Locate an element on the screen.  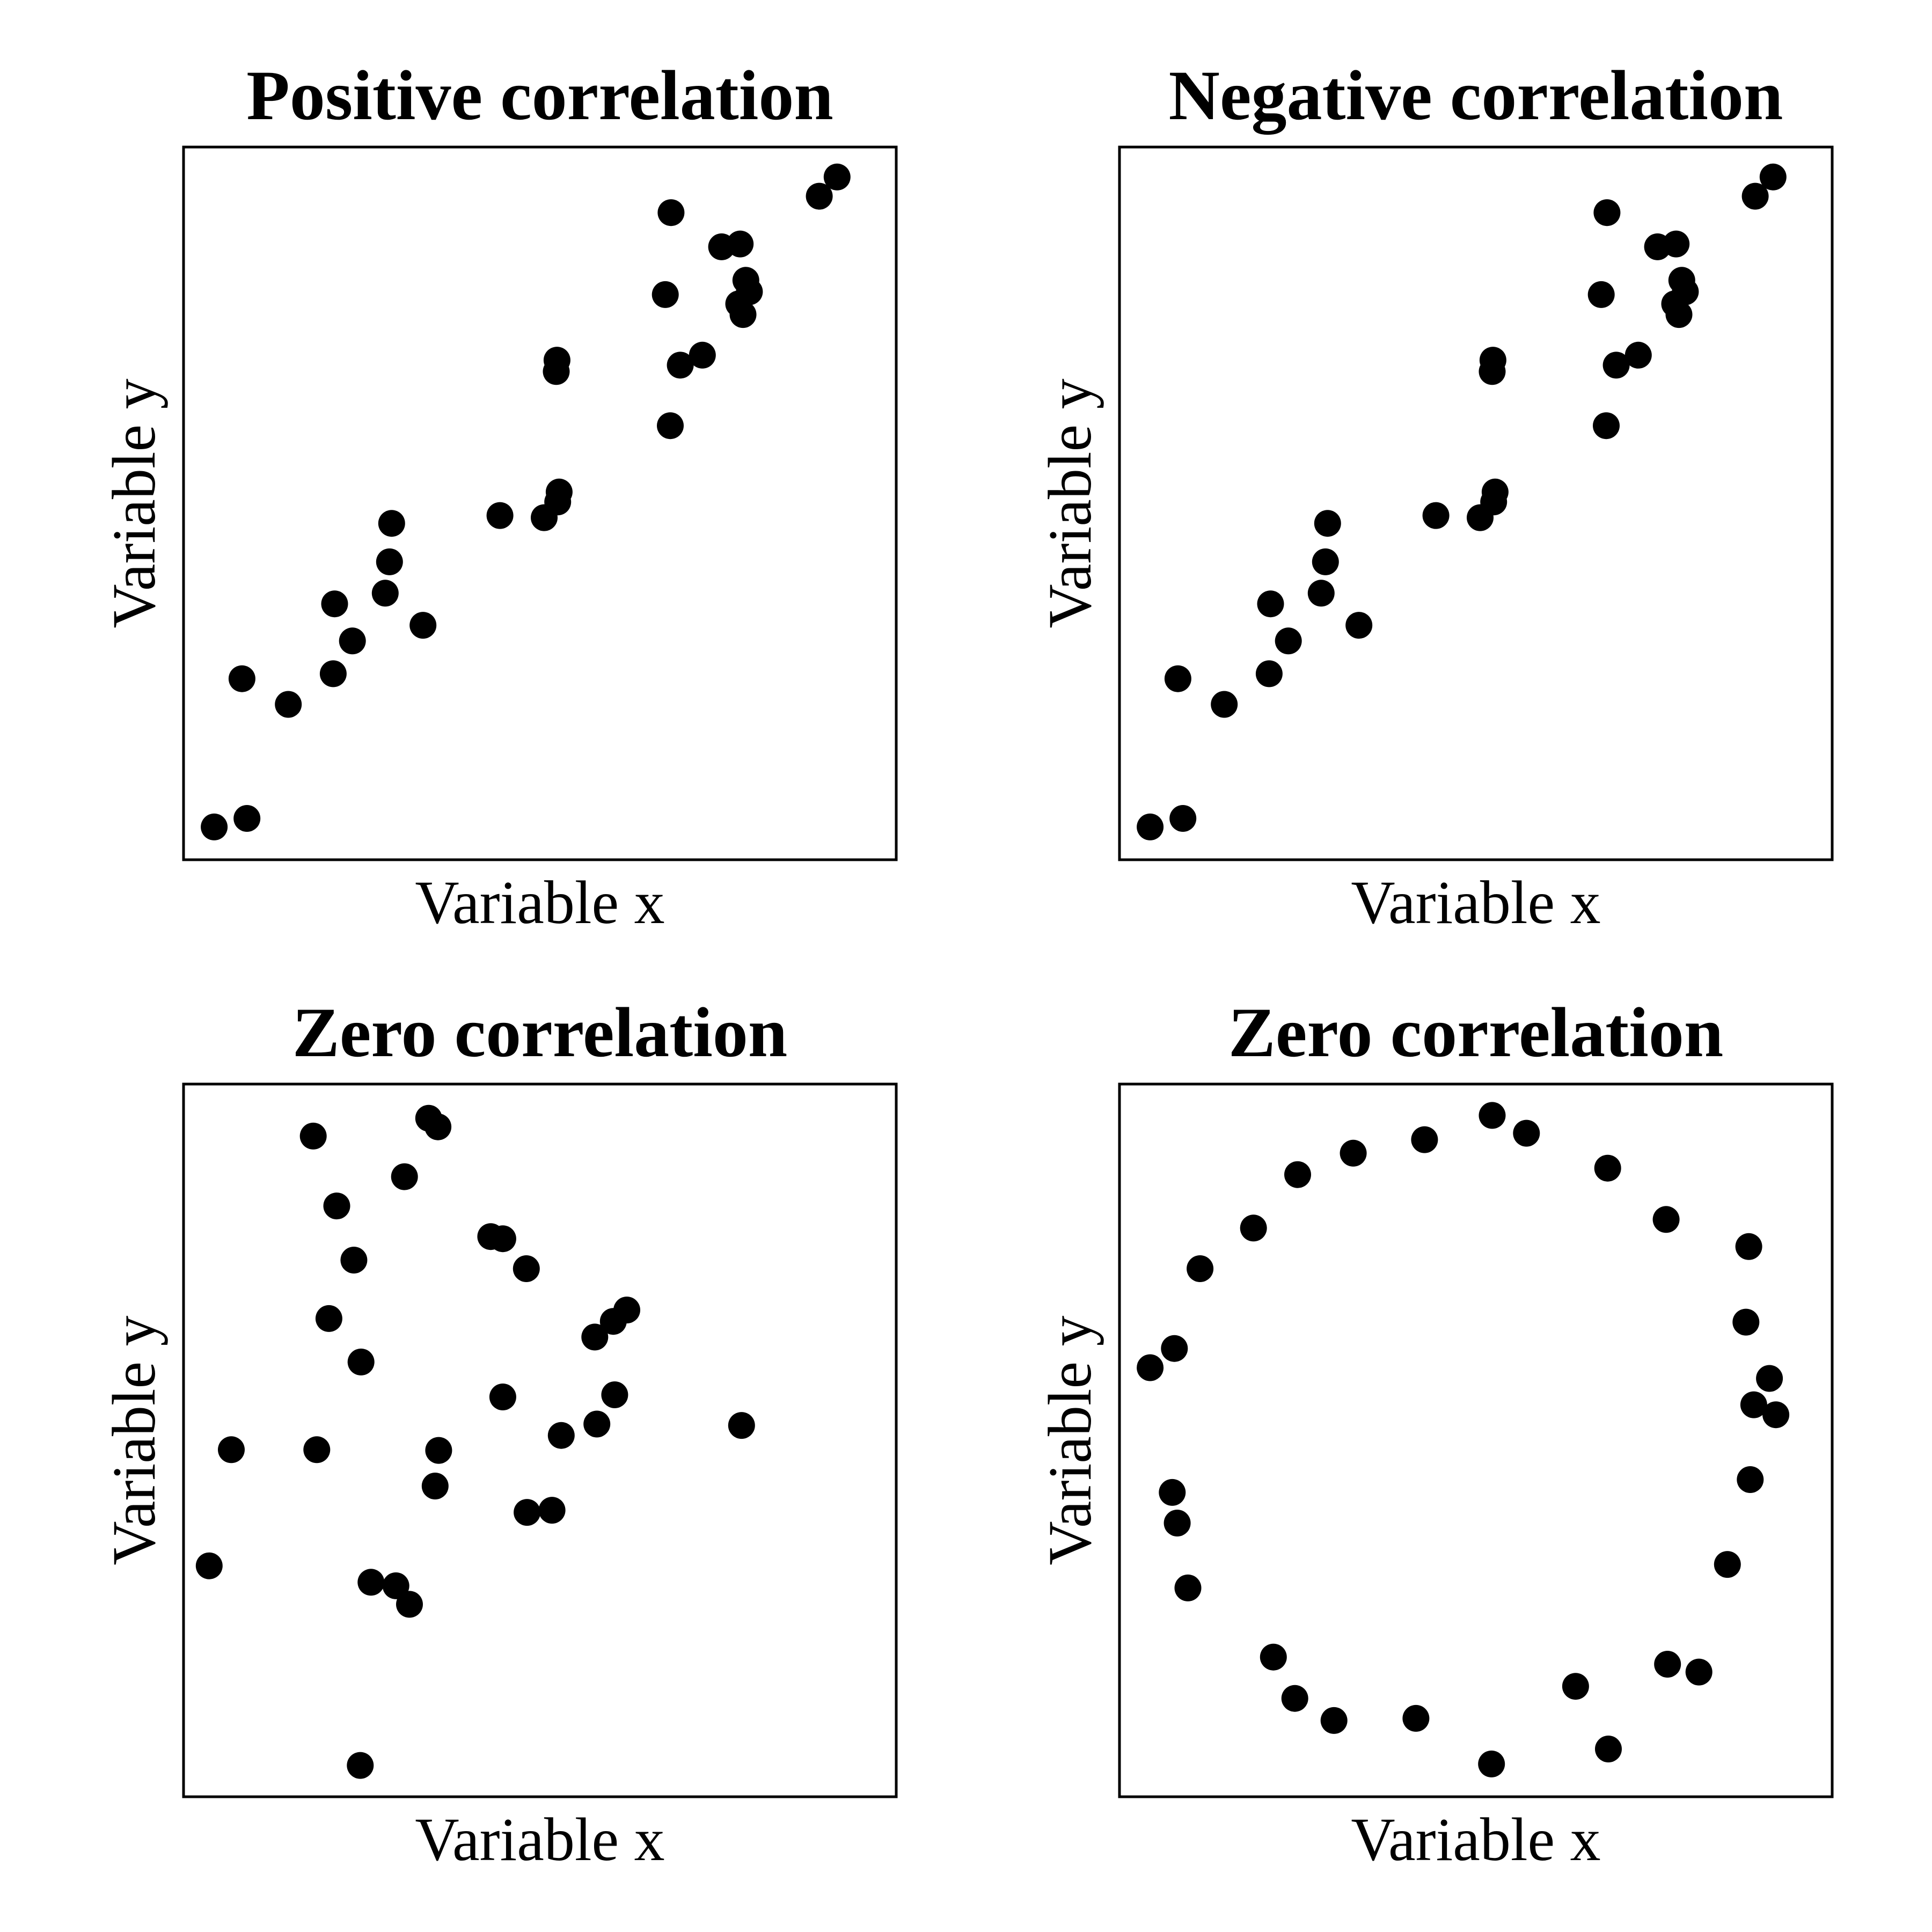
panel-title: Zero correlation is located at coordinates (1476, 1032).